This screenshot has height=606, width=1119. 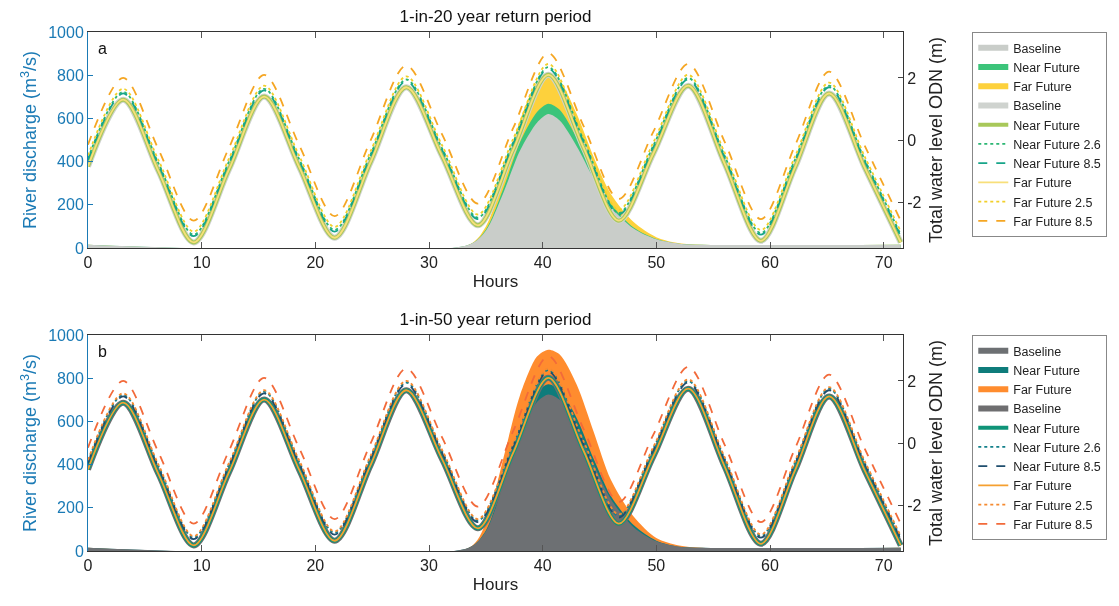 I want to click on chart-title: 1-in-20 year return period, so click(x=495, y=16).